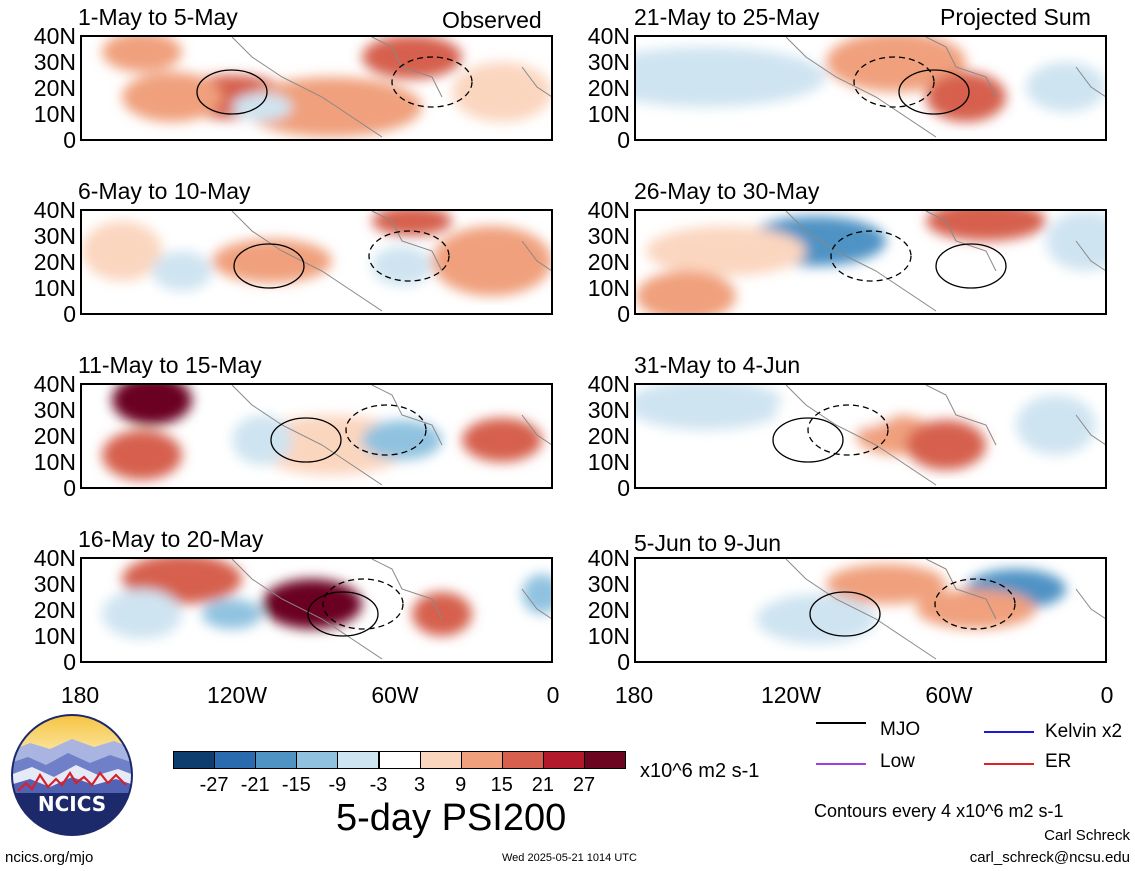 The image size is (1135, 871). Describe the element at coordinates (461, 785) in the screenshot. I see `colorbar-tick-label: 9` at that location.